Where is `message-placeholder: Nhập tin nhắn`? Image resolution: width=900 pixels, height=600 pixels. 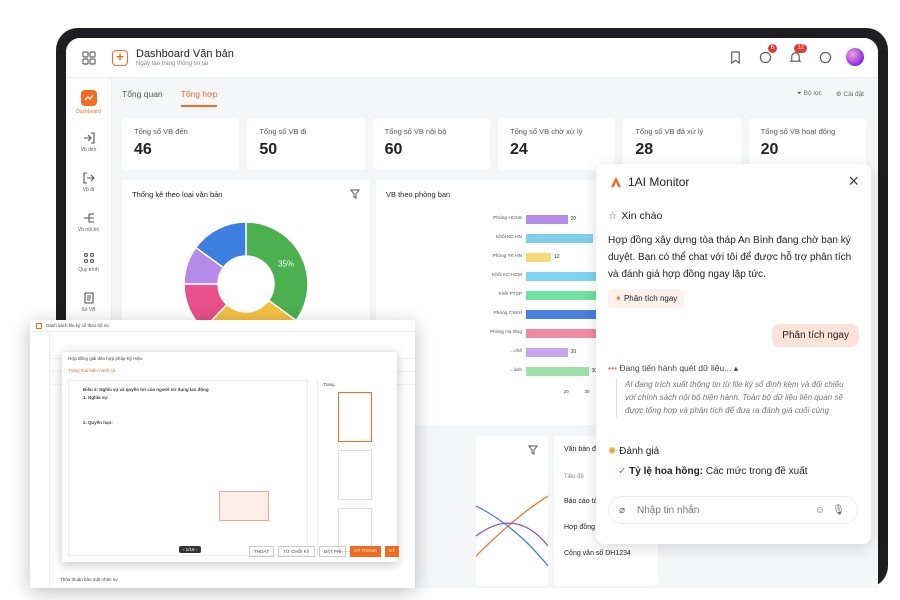
message-placeholder: Nhập tin nhắn is located at coordinates (668, 510).